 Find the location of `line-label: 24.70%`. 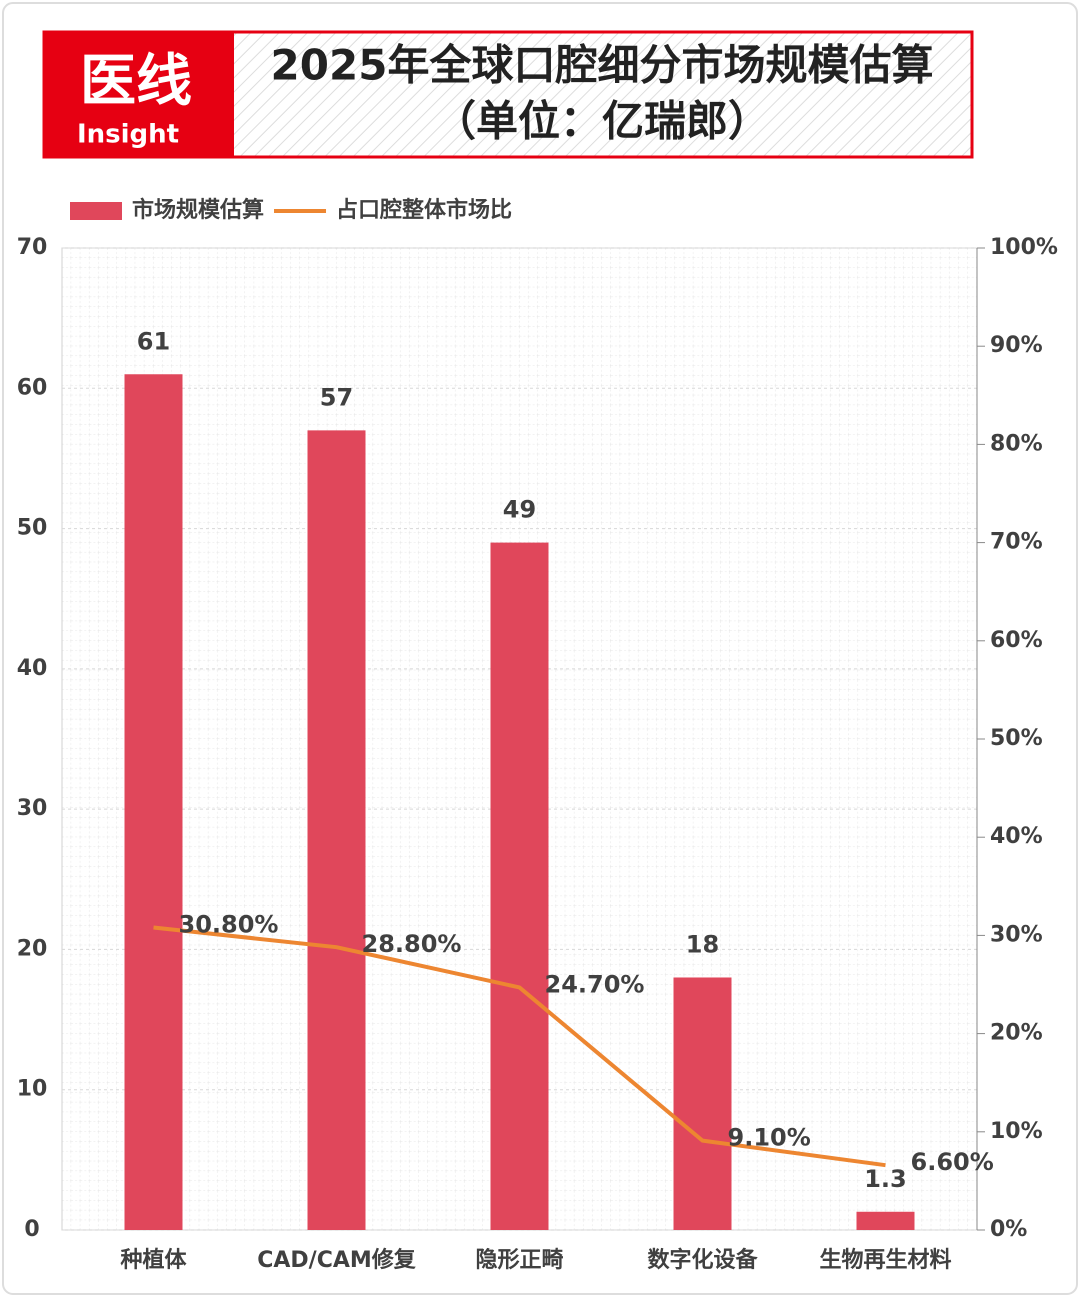

line-label: 24.70% is located at coordinates (595, 984).